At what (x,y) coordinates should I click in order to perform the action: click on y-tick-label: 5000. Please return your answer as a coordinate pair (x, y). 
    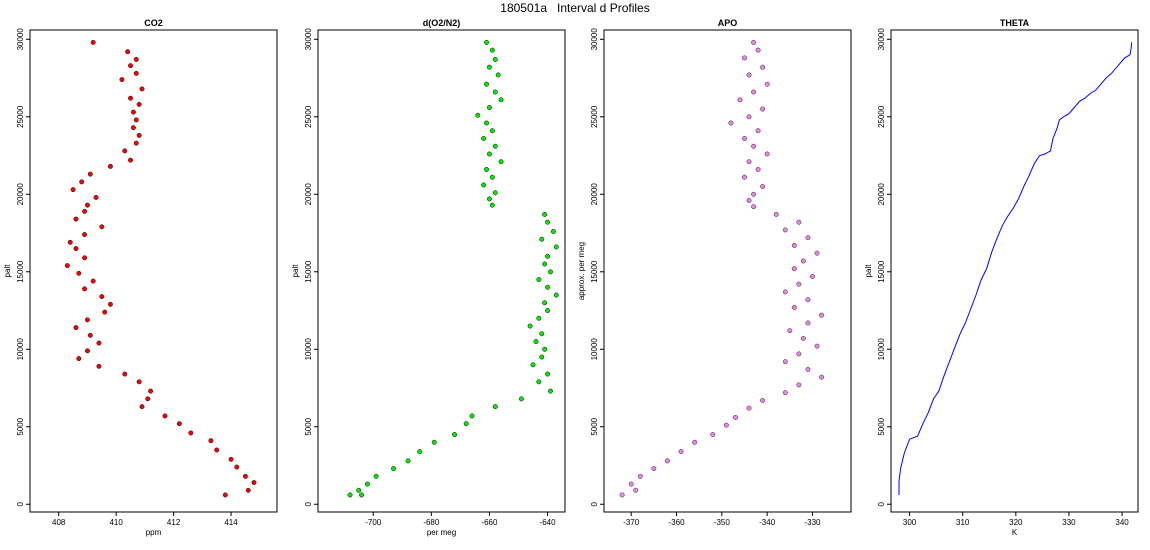
    Looking at the image, I should click on (594, 426).